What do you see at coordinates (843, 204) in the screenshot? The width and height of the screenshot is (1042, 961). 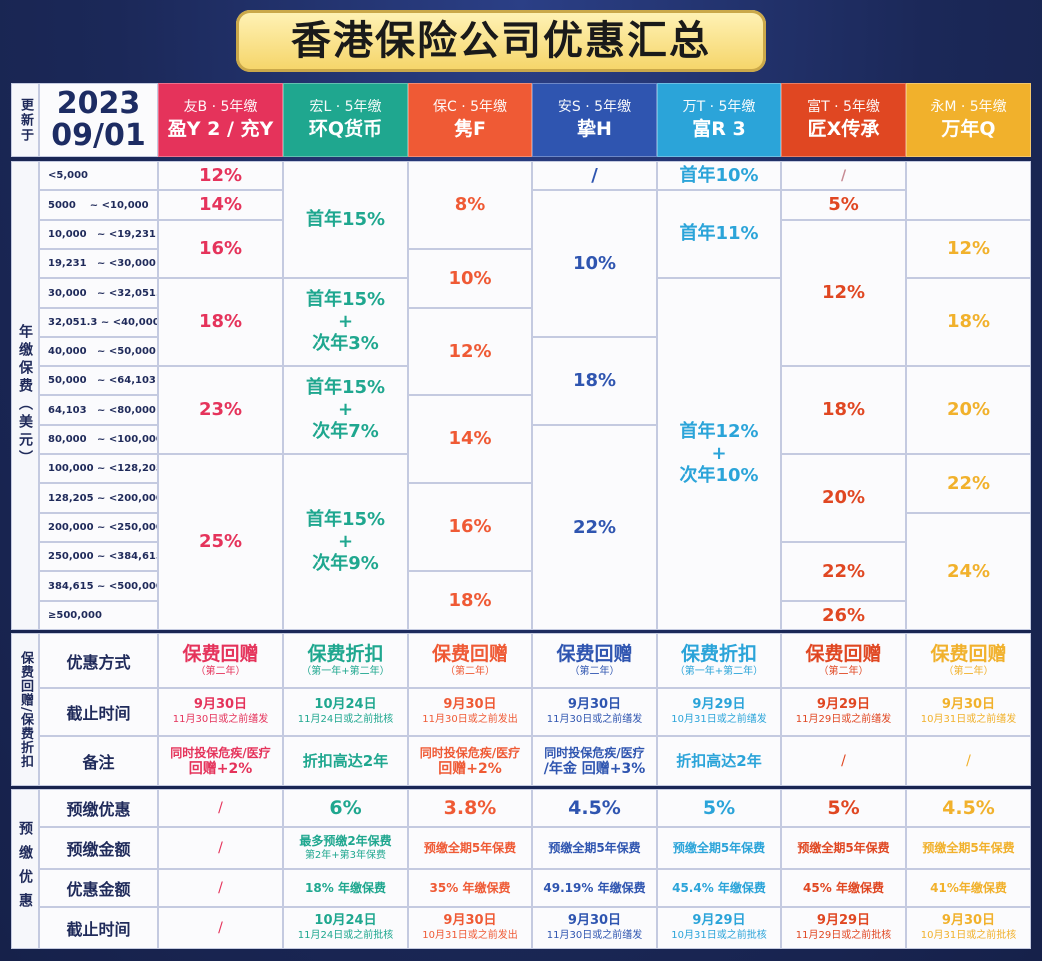 I see `rate-value: 5%` at bounding box center [843, 204].